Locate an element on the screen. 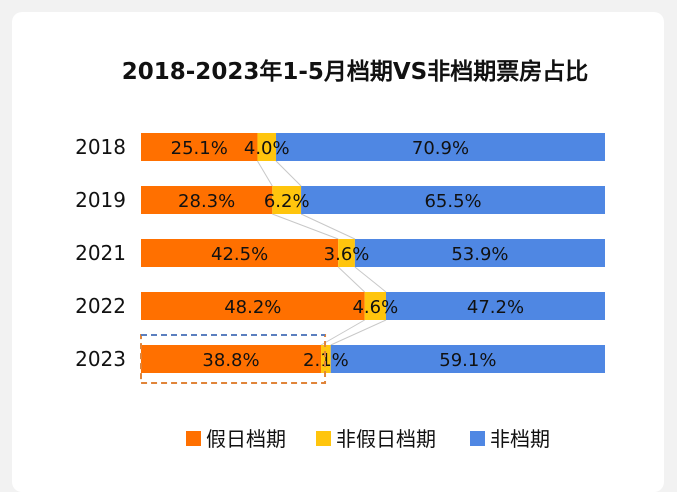  data-label: 4.0% is located at coordinates (267, 148).